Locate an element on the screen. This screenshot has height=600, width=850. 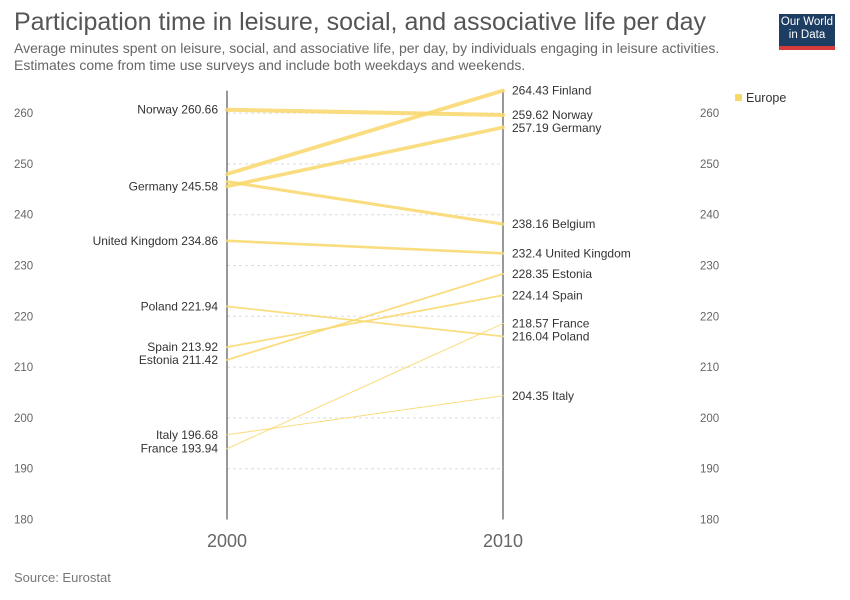
y-tick-right-190: 190 is located at coordinates (709, 470).